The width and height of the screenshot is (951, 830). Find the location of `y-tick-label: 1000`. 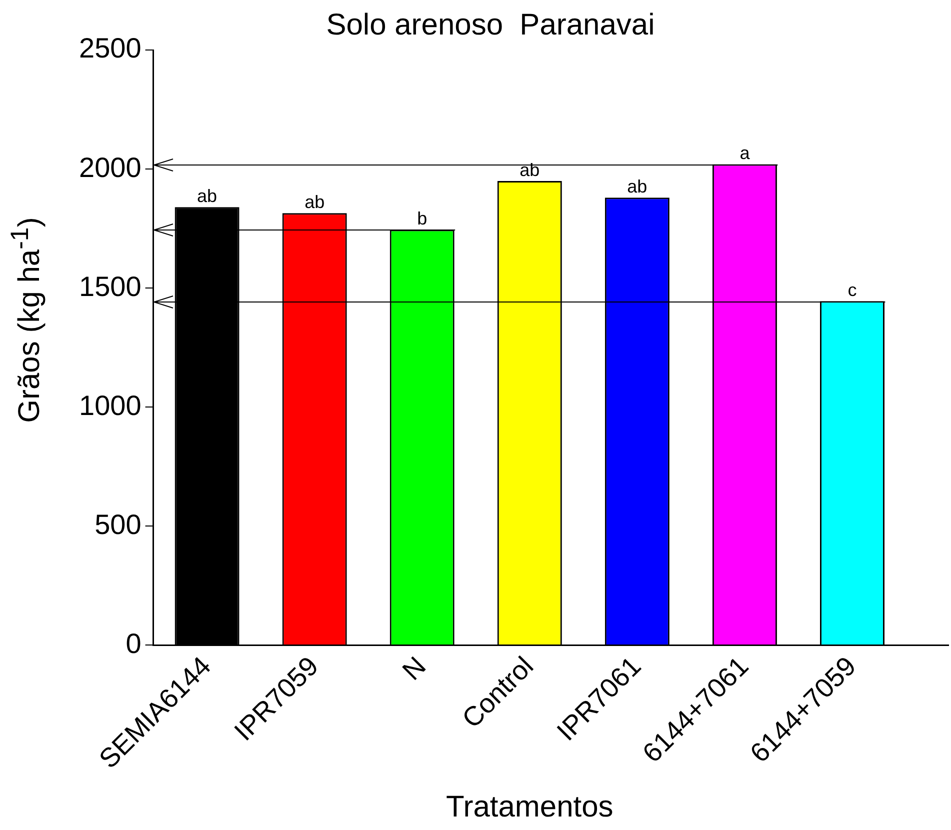

y-tick-label: 1000 is located at coordinates (110, 405).